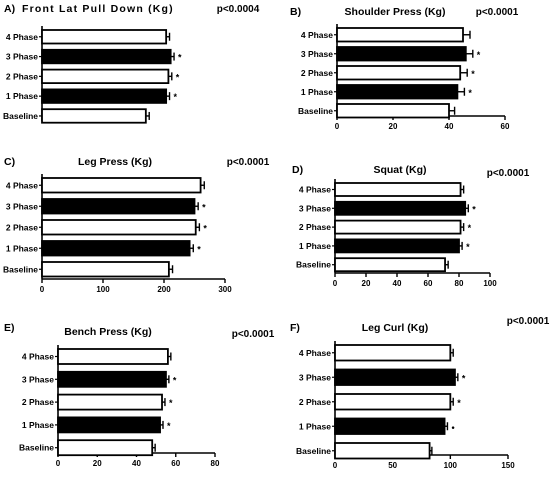 Image resolution: width=550 pixels, height=477 pixels. Describe the element at coordinates (164, 289) in the screenshot. I see `x-tick-label: 200` at that location.